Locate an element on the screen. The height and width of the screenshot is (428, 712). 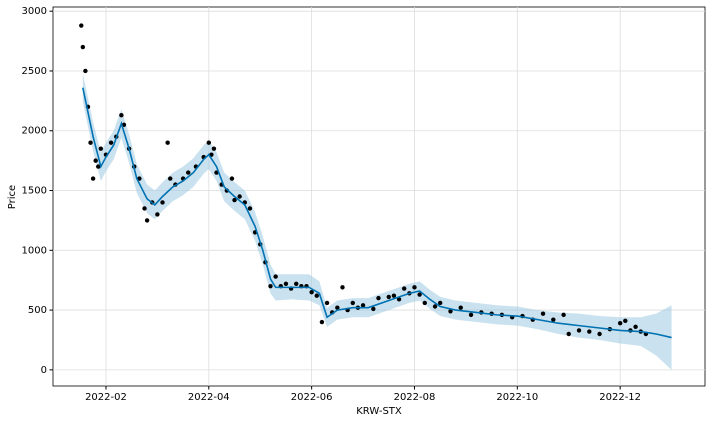
x-tick-label: 2022-04 is located at coordinates (209, 397).